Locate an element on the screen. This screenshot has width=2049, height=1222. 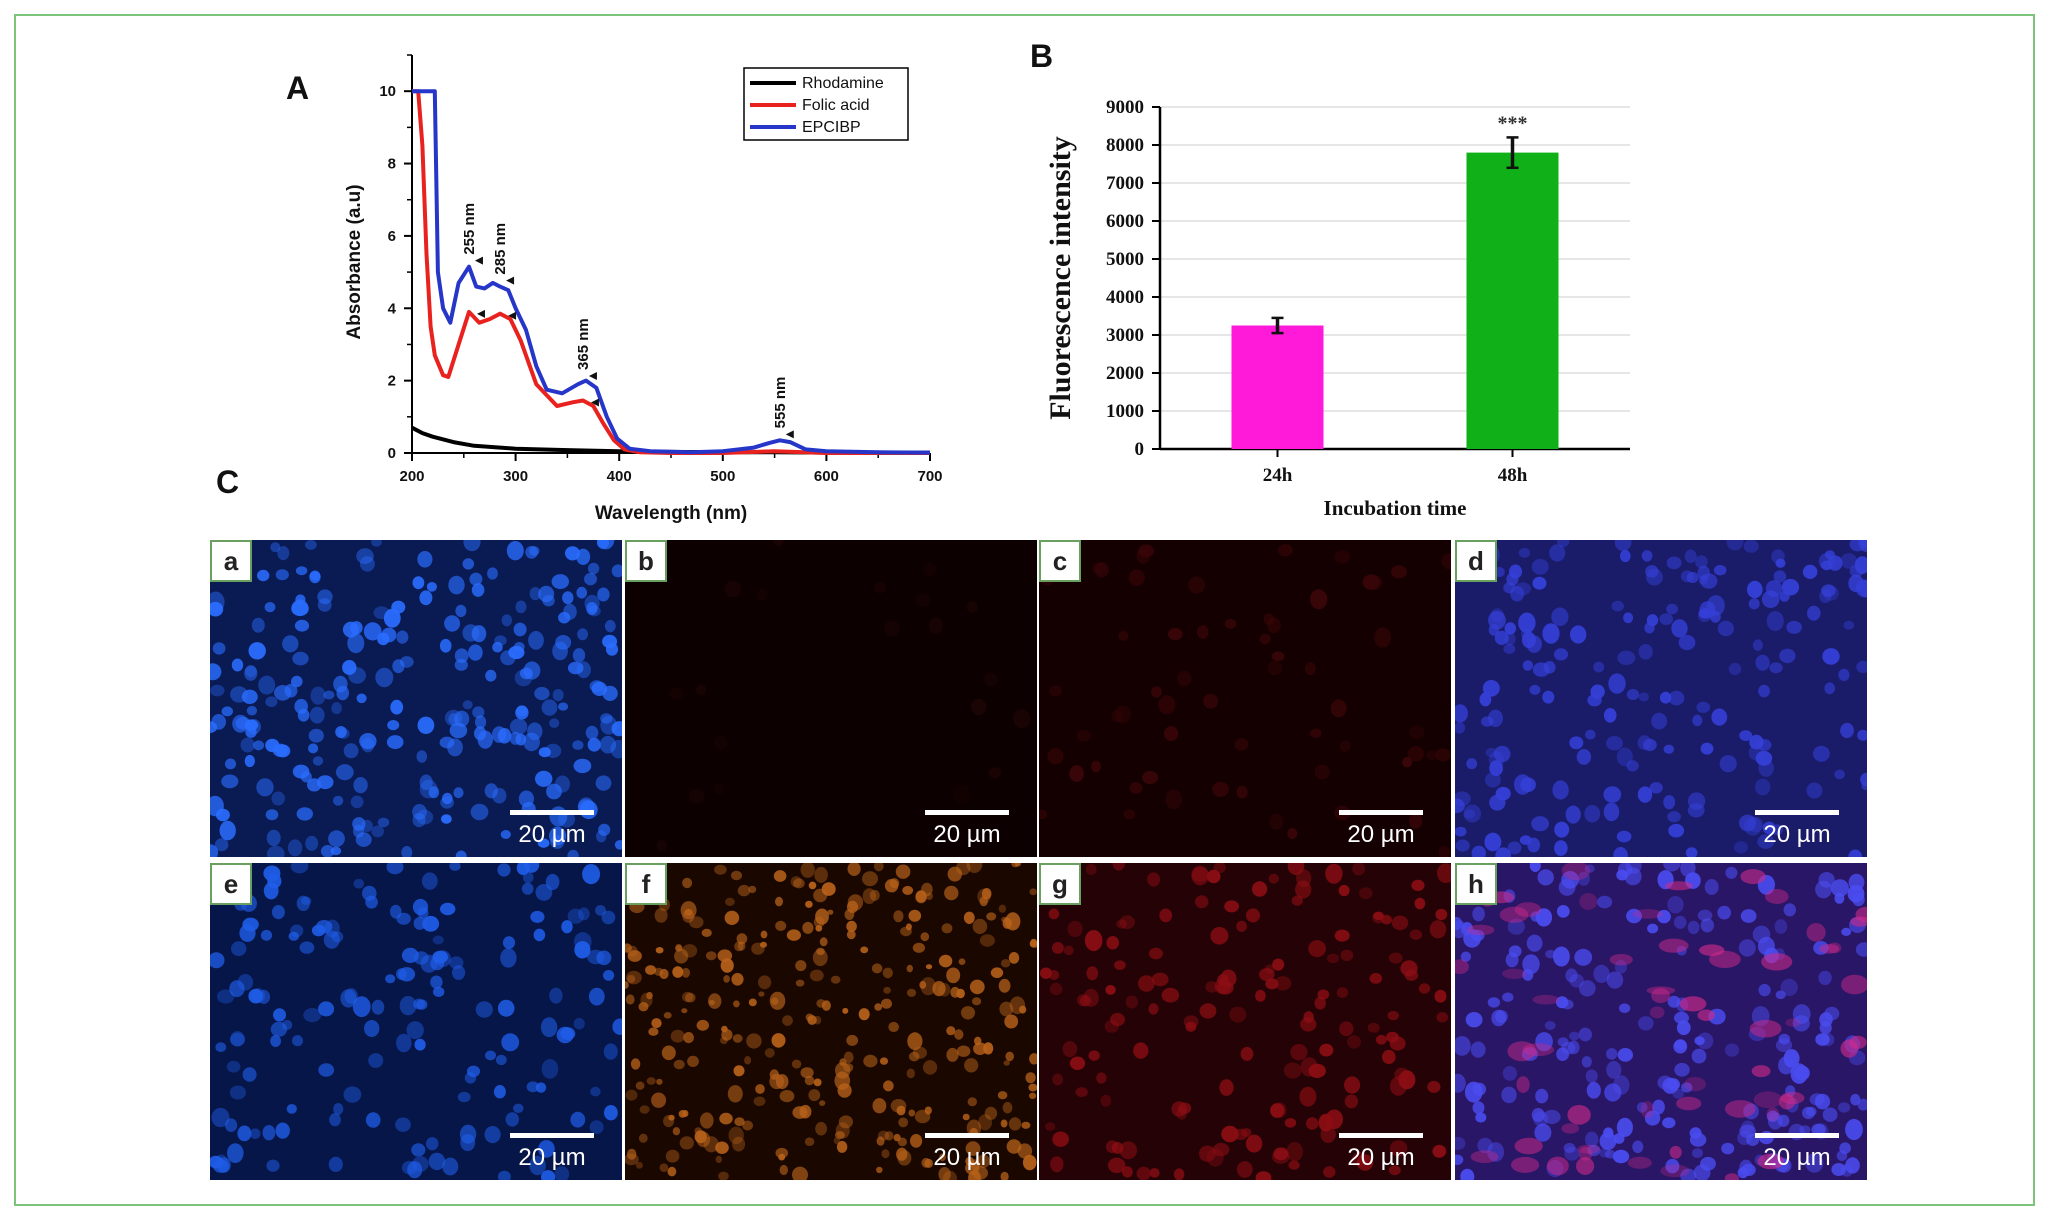
peak-marker is located at coordinates (789, 434).